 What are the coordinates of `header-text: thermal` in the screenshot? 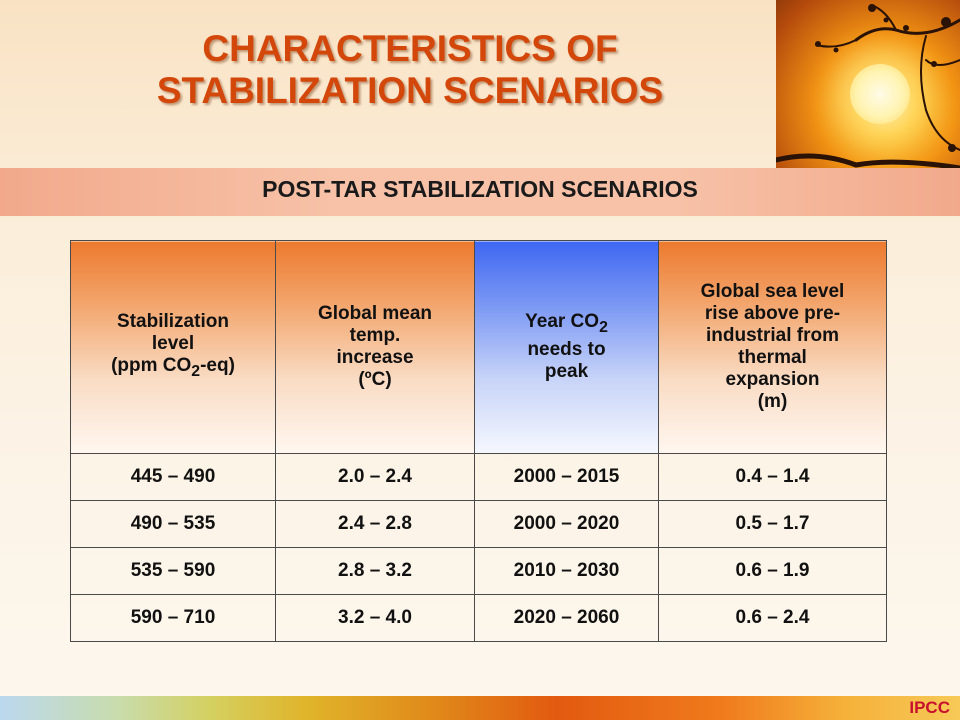 It's located at (772, 357).